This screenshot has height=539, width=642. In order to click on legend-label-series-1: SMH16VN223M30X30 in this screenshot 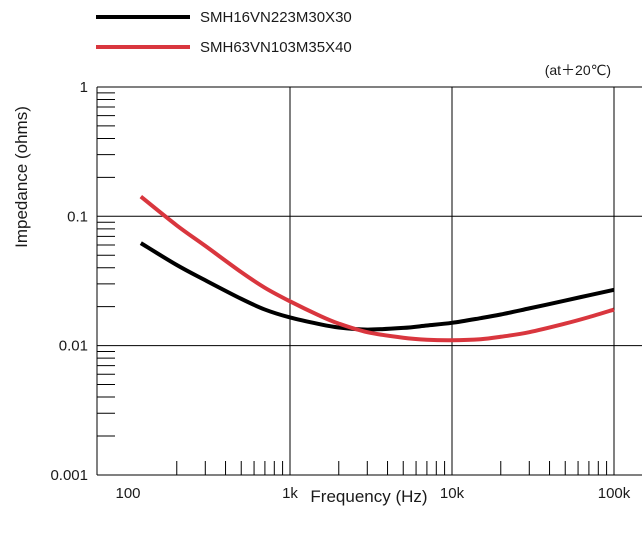, I will do `click(276, 17)`.